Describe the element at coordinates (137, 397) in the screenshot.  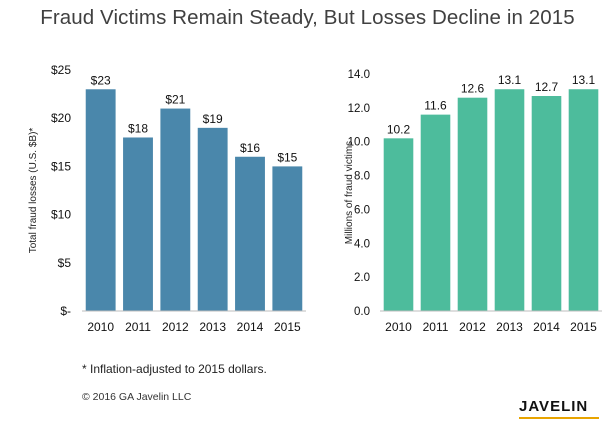
I see `copyright: © 2016 GA Javelin LLC` at that location.